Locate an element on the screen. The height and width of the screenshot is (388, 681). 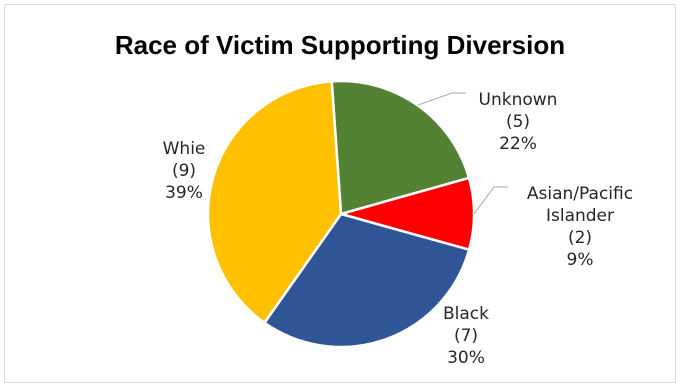
data-label-line: (5) is located at coordinates (518, 122).